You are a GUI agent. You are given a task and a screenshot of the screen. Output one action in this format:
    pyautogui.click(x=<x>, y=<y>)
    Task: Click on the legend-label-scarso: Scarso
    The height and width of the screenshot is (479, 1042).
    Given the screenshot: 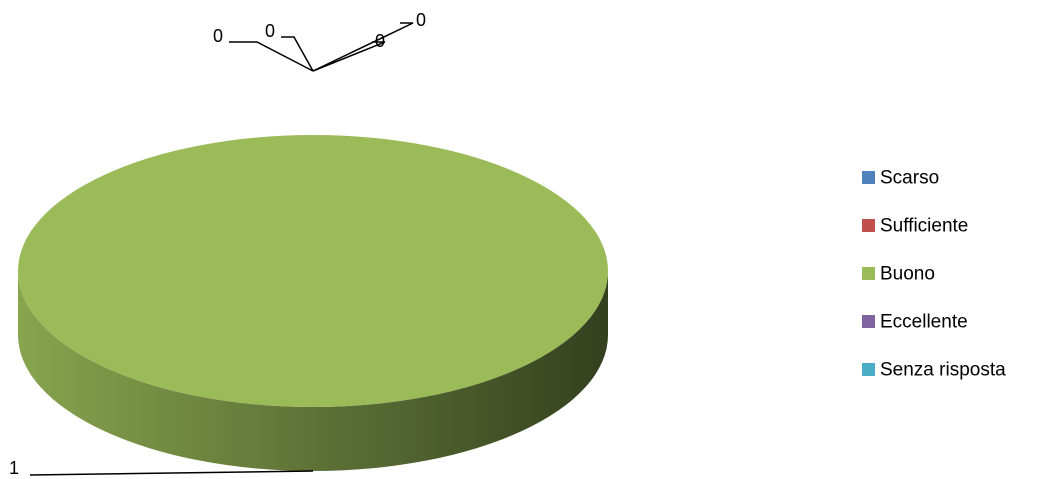 What is the action you would take?
    pyautogui.click(x=909, y=178)
    